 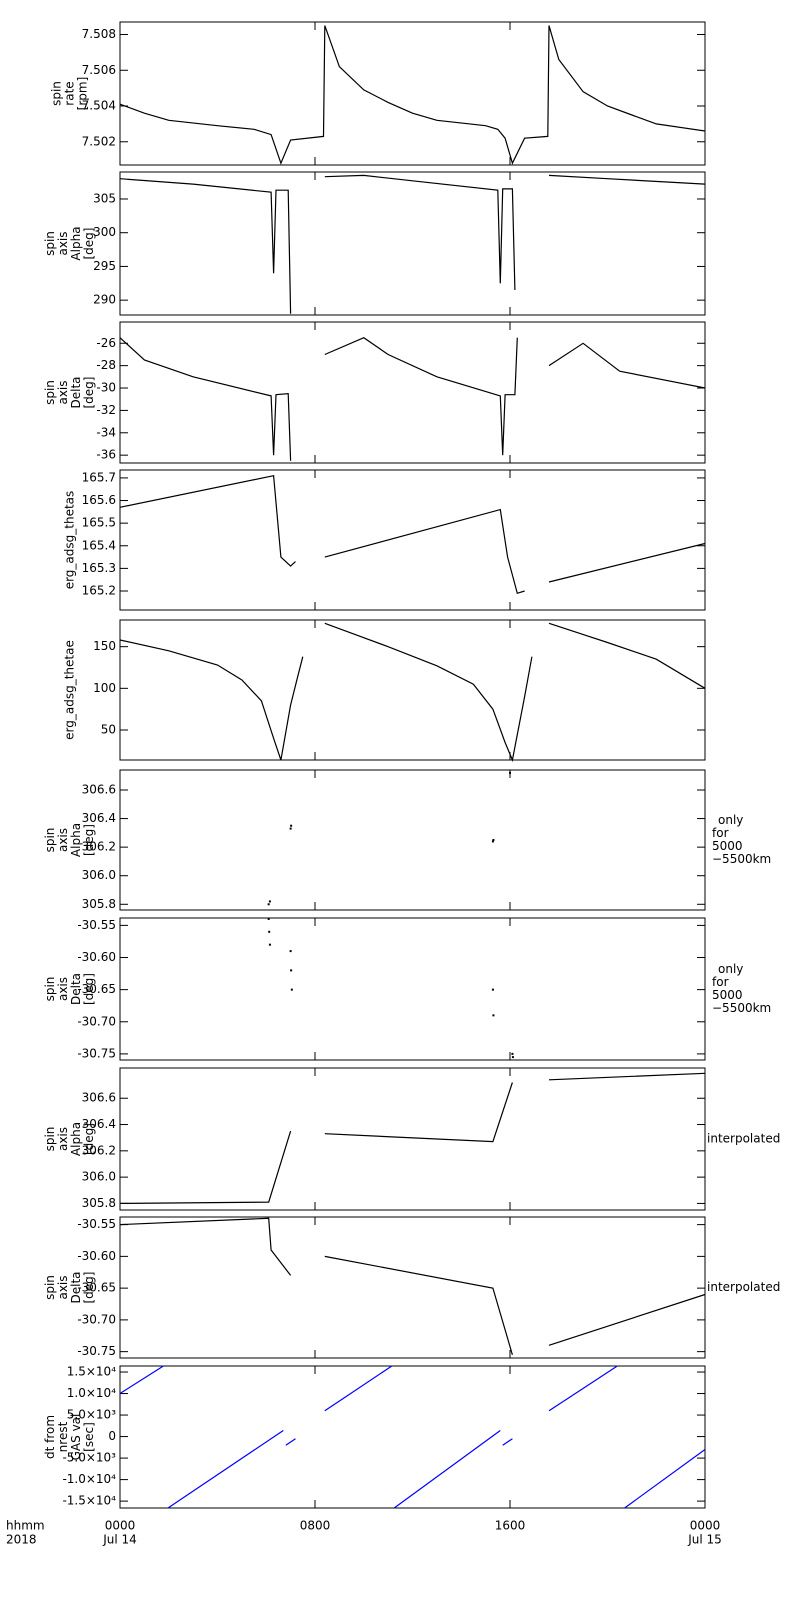 I want to click on y-axis-label: [sec], so click(x=89, y=1437).